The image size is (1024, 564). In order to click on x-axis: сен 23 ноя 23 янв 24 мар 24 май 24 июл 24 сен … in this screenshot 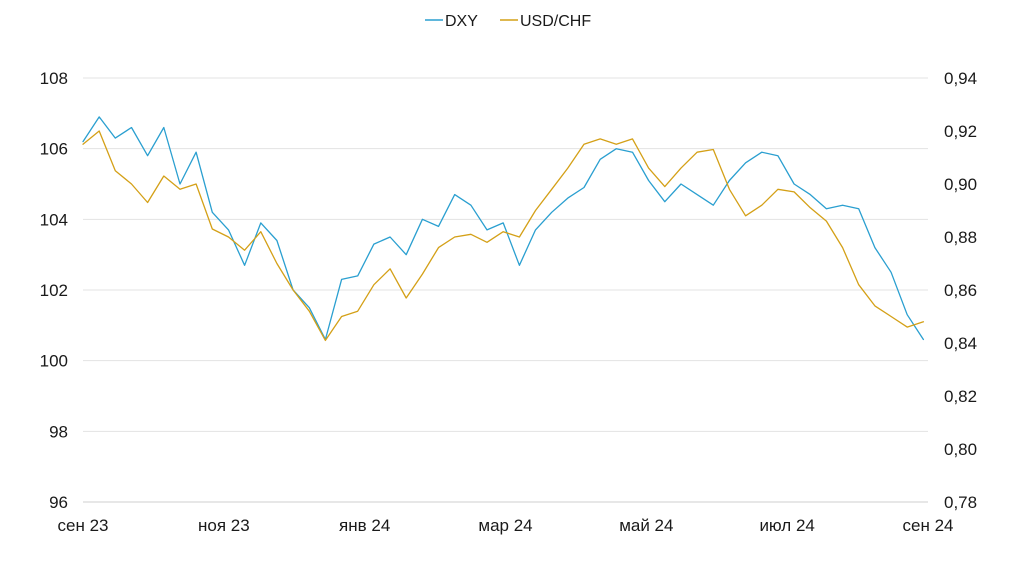, I will do `click(506, 525)`.